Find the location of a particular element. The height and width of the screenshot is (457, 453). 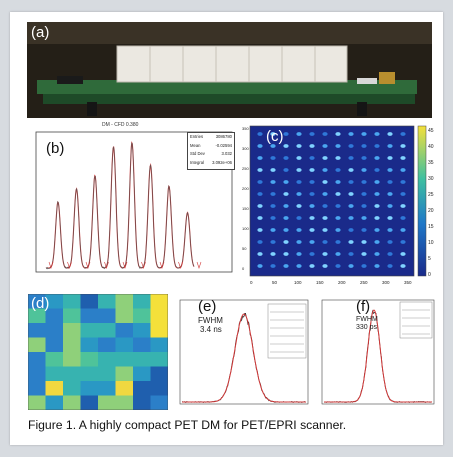

x-tick: 200 is located at coordinates (342, 282).